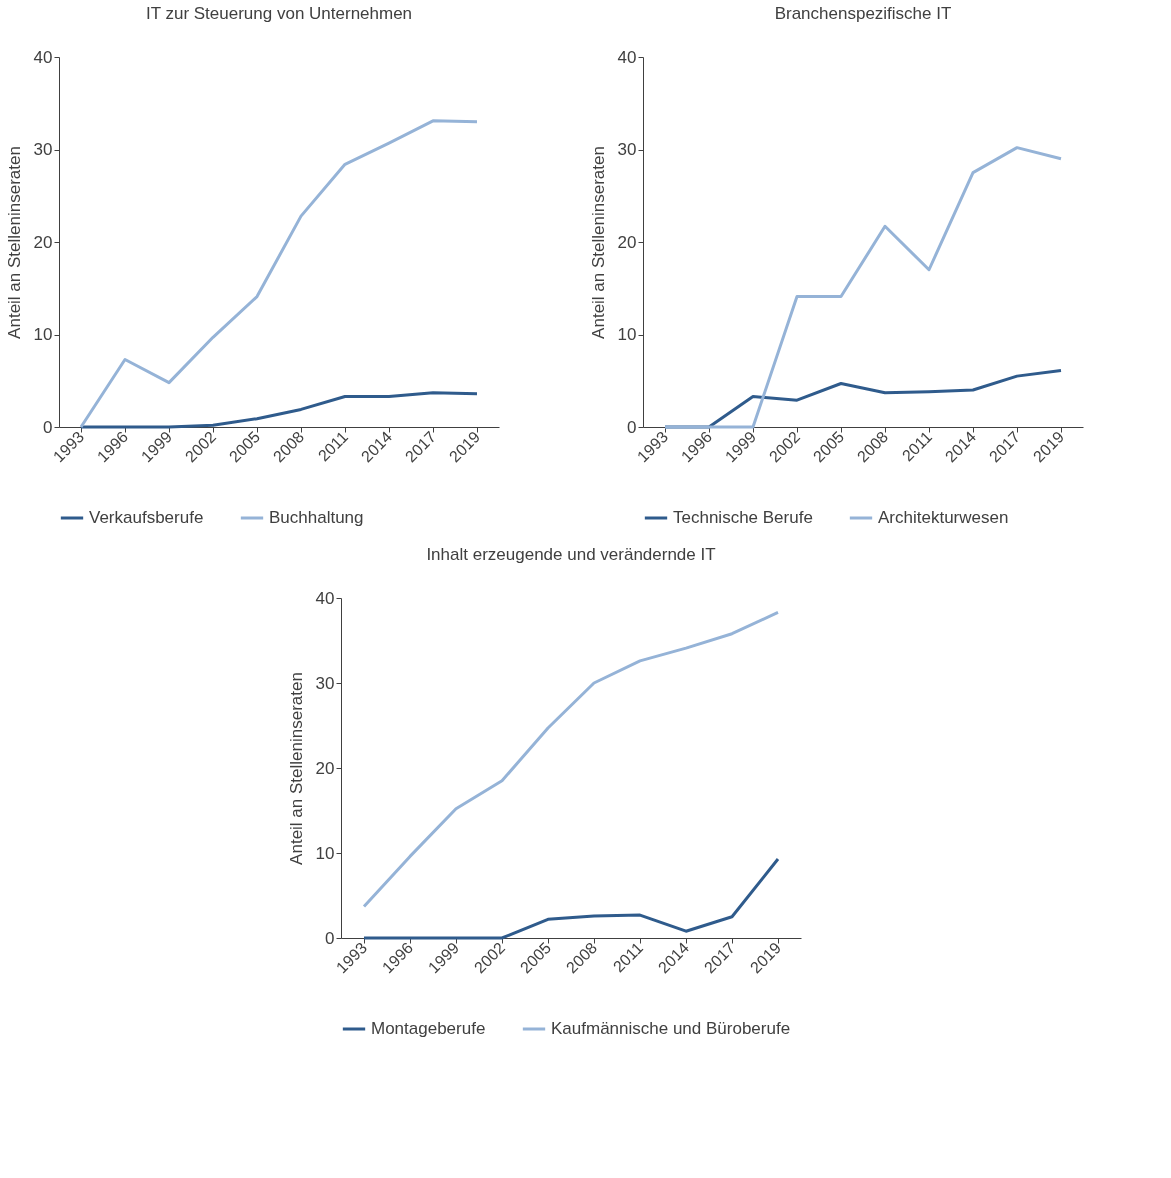 The width and height of the screenshot is (1171, 1178). Describe the element at coordinates (671, 1028) in the screenshot. I see `legend-label: Kaufmännische und Büroberufe` at that location.